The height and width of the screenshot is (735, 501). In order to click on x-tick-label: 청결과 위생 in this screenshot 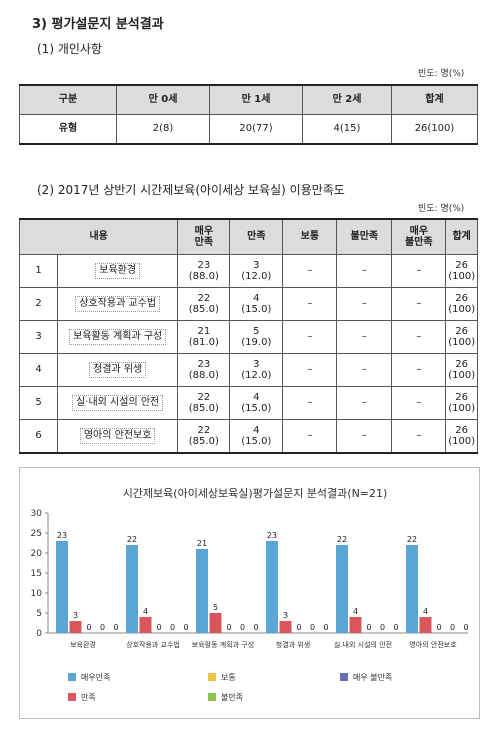, I will do `click(293, 644)`.